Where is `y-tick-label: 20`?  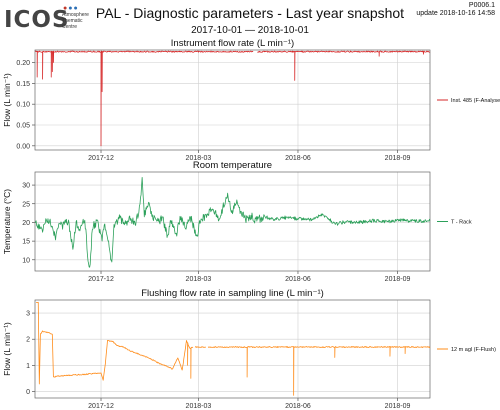
y-tick-label: 20 is located at coordinates (26, 223).